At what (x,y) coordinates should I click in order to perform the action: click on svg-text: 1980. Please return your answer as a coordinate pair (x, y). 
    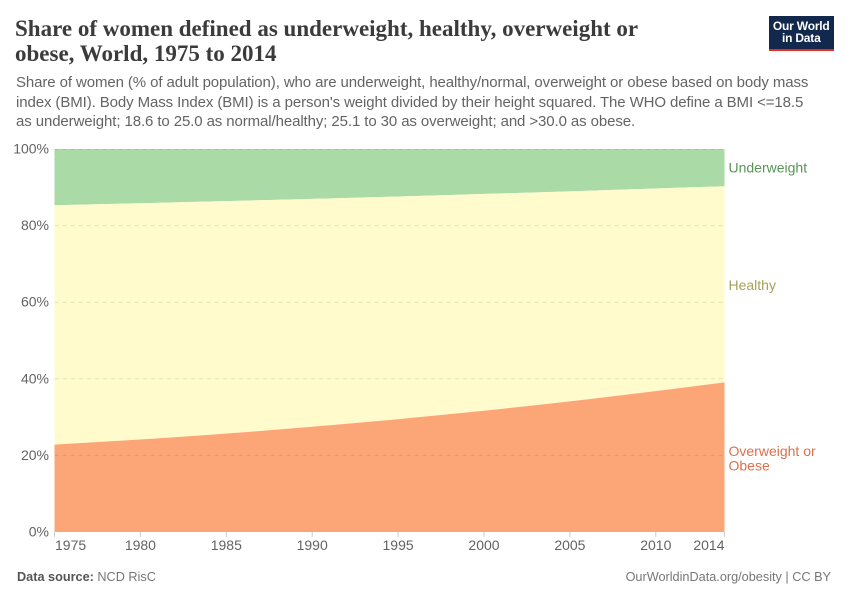
    Looking at the image, I should click on (140, 545).